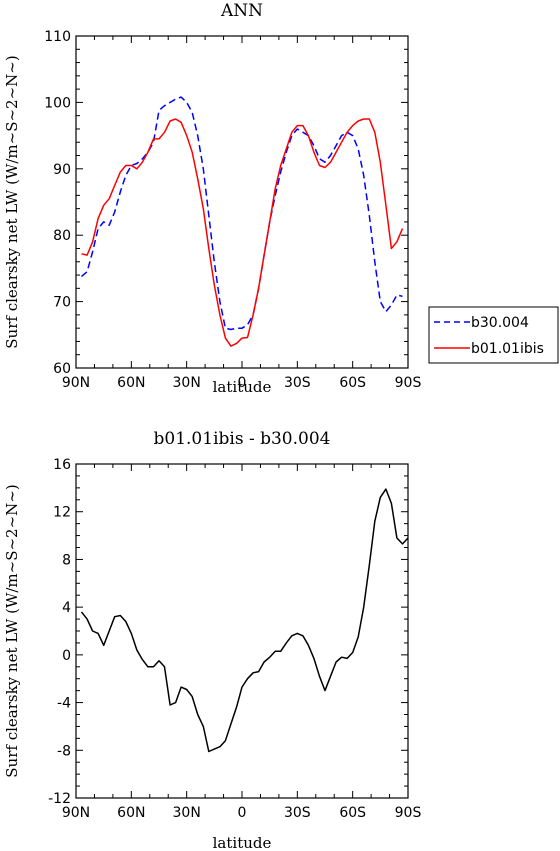 Image resolution: width=560 pixels, height=851 pixels. I want to click on legend-label-b30: b30.004, so click(500, 323).